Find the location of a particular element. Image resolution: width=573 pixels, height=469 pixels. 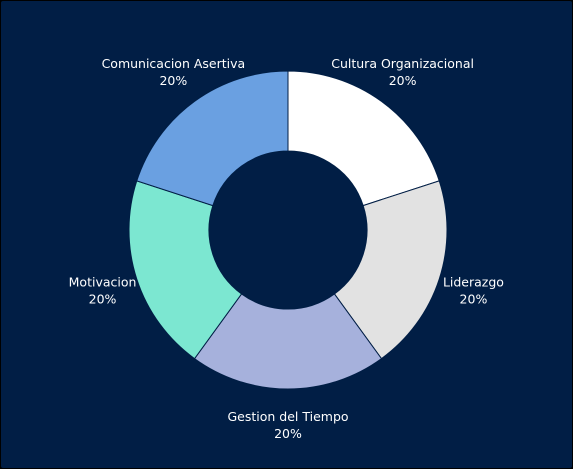

slice-label-group: Liderazgo 20% is located at coordinates (473, 290).